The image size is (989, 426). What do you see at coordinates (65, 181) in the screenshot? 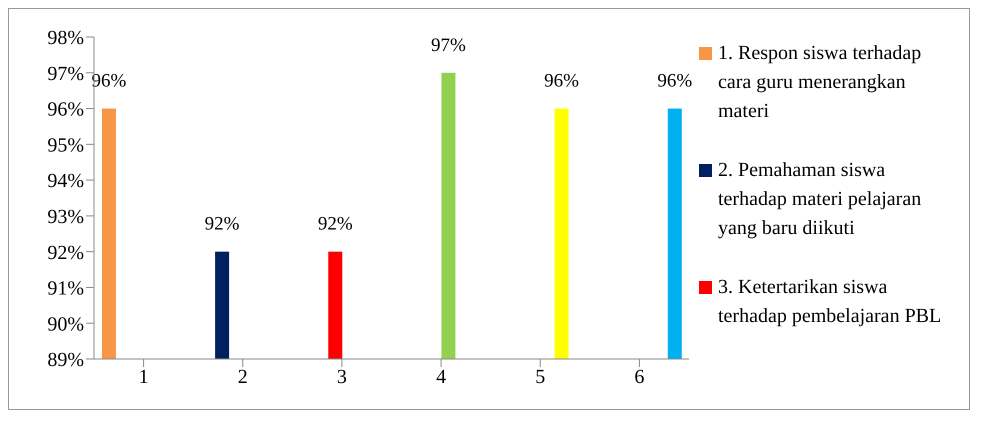
I see `y-tick-label: 94%` at bounding box center [65, 181].